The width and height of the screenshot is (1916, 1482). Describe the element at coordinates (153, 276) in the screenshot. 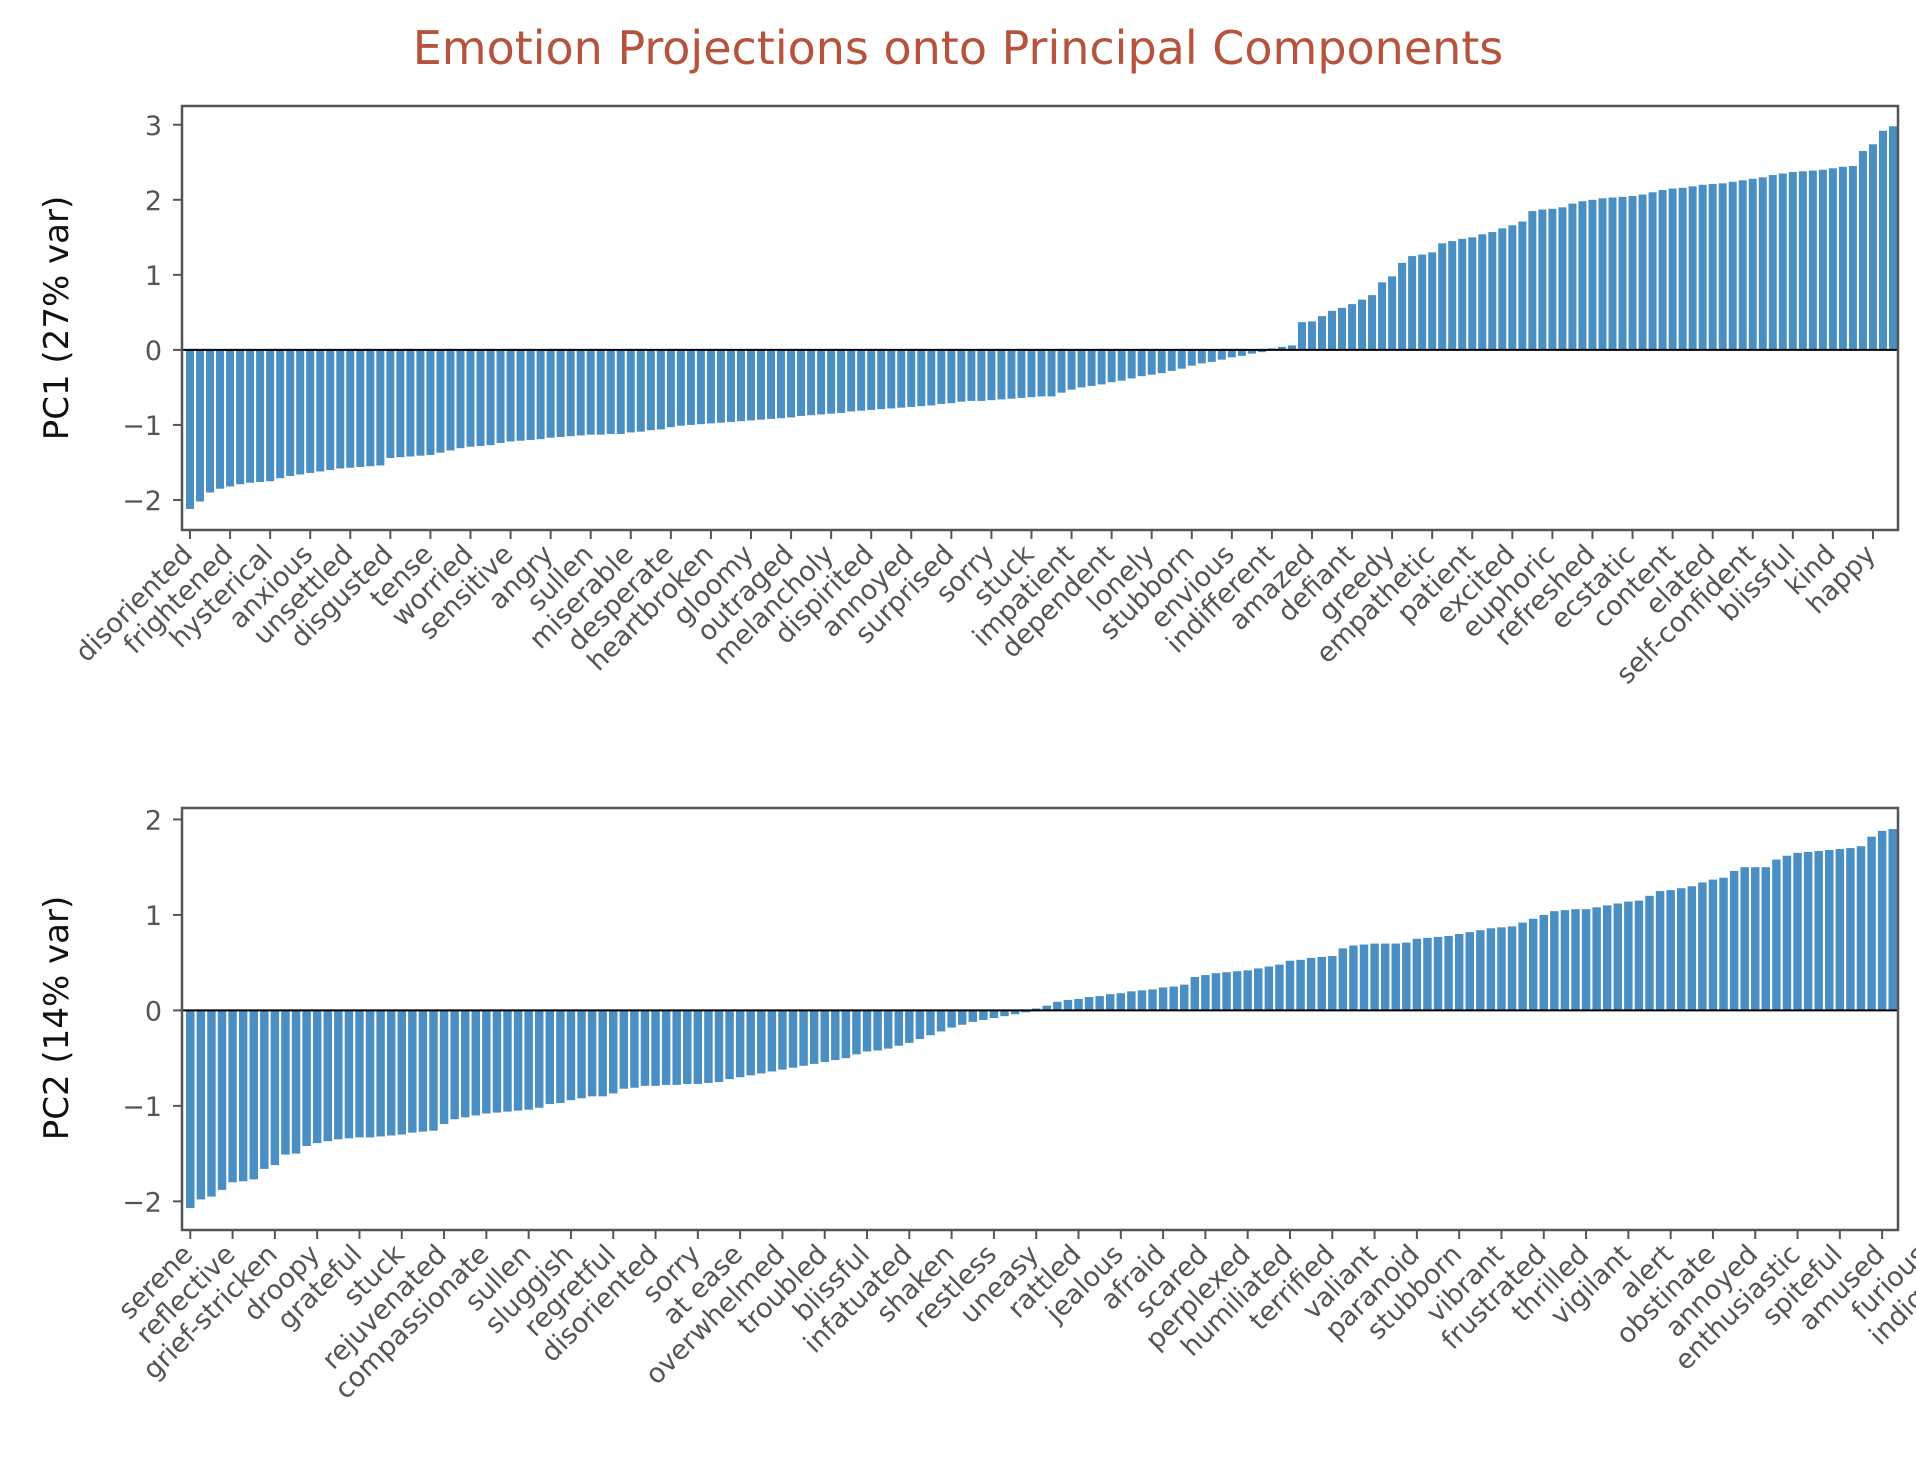

I see `y-tick-label: 1` at that location.